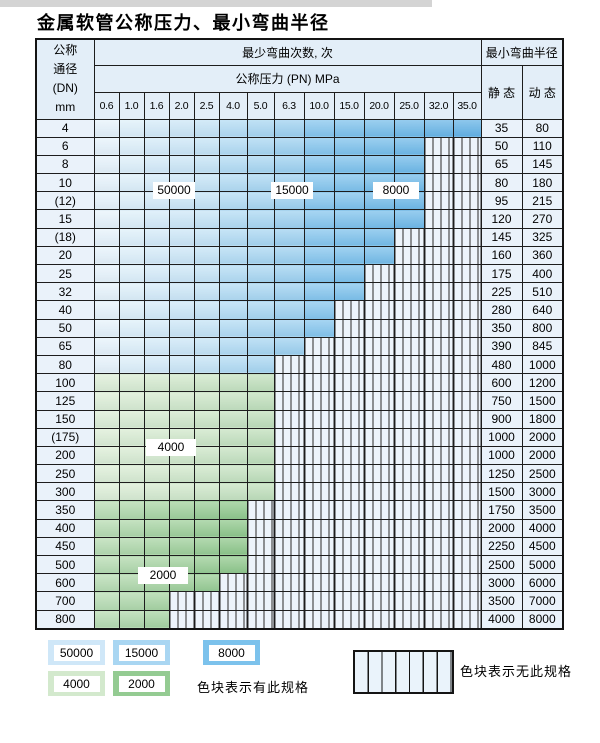 The image size is (600, 743). Describe the element at coordinates (292, 190) in the screenshot. I see `zone-label: 15000` at that location.